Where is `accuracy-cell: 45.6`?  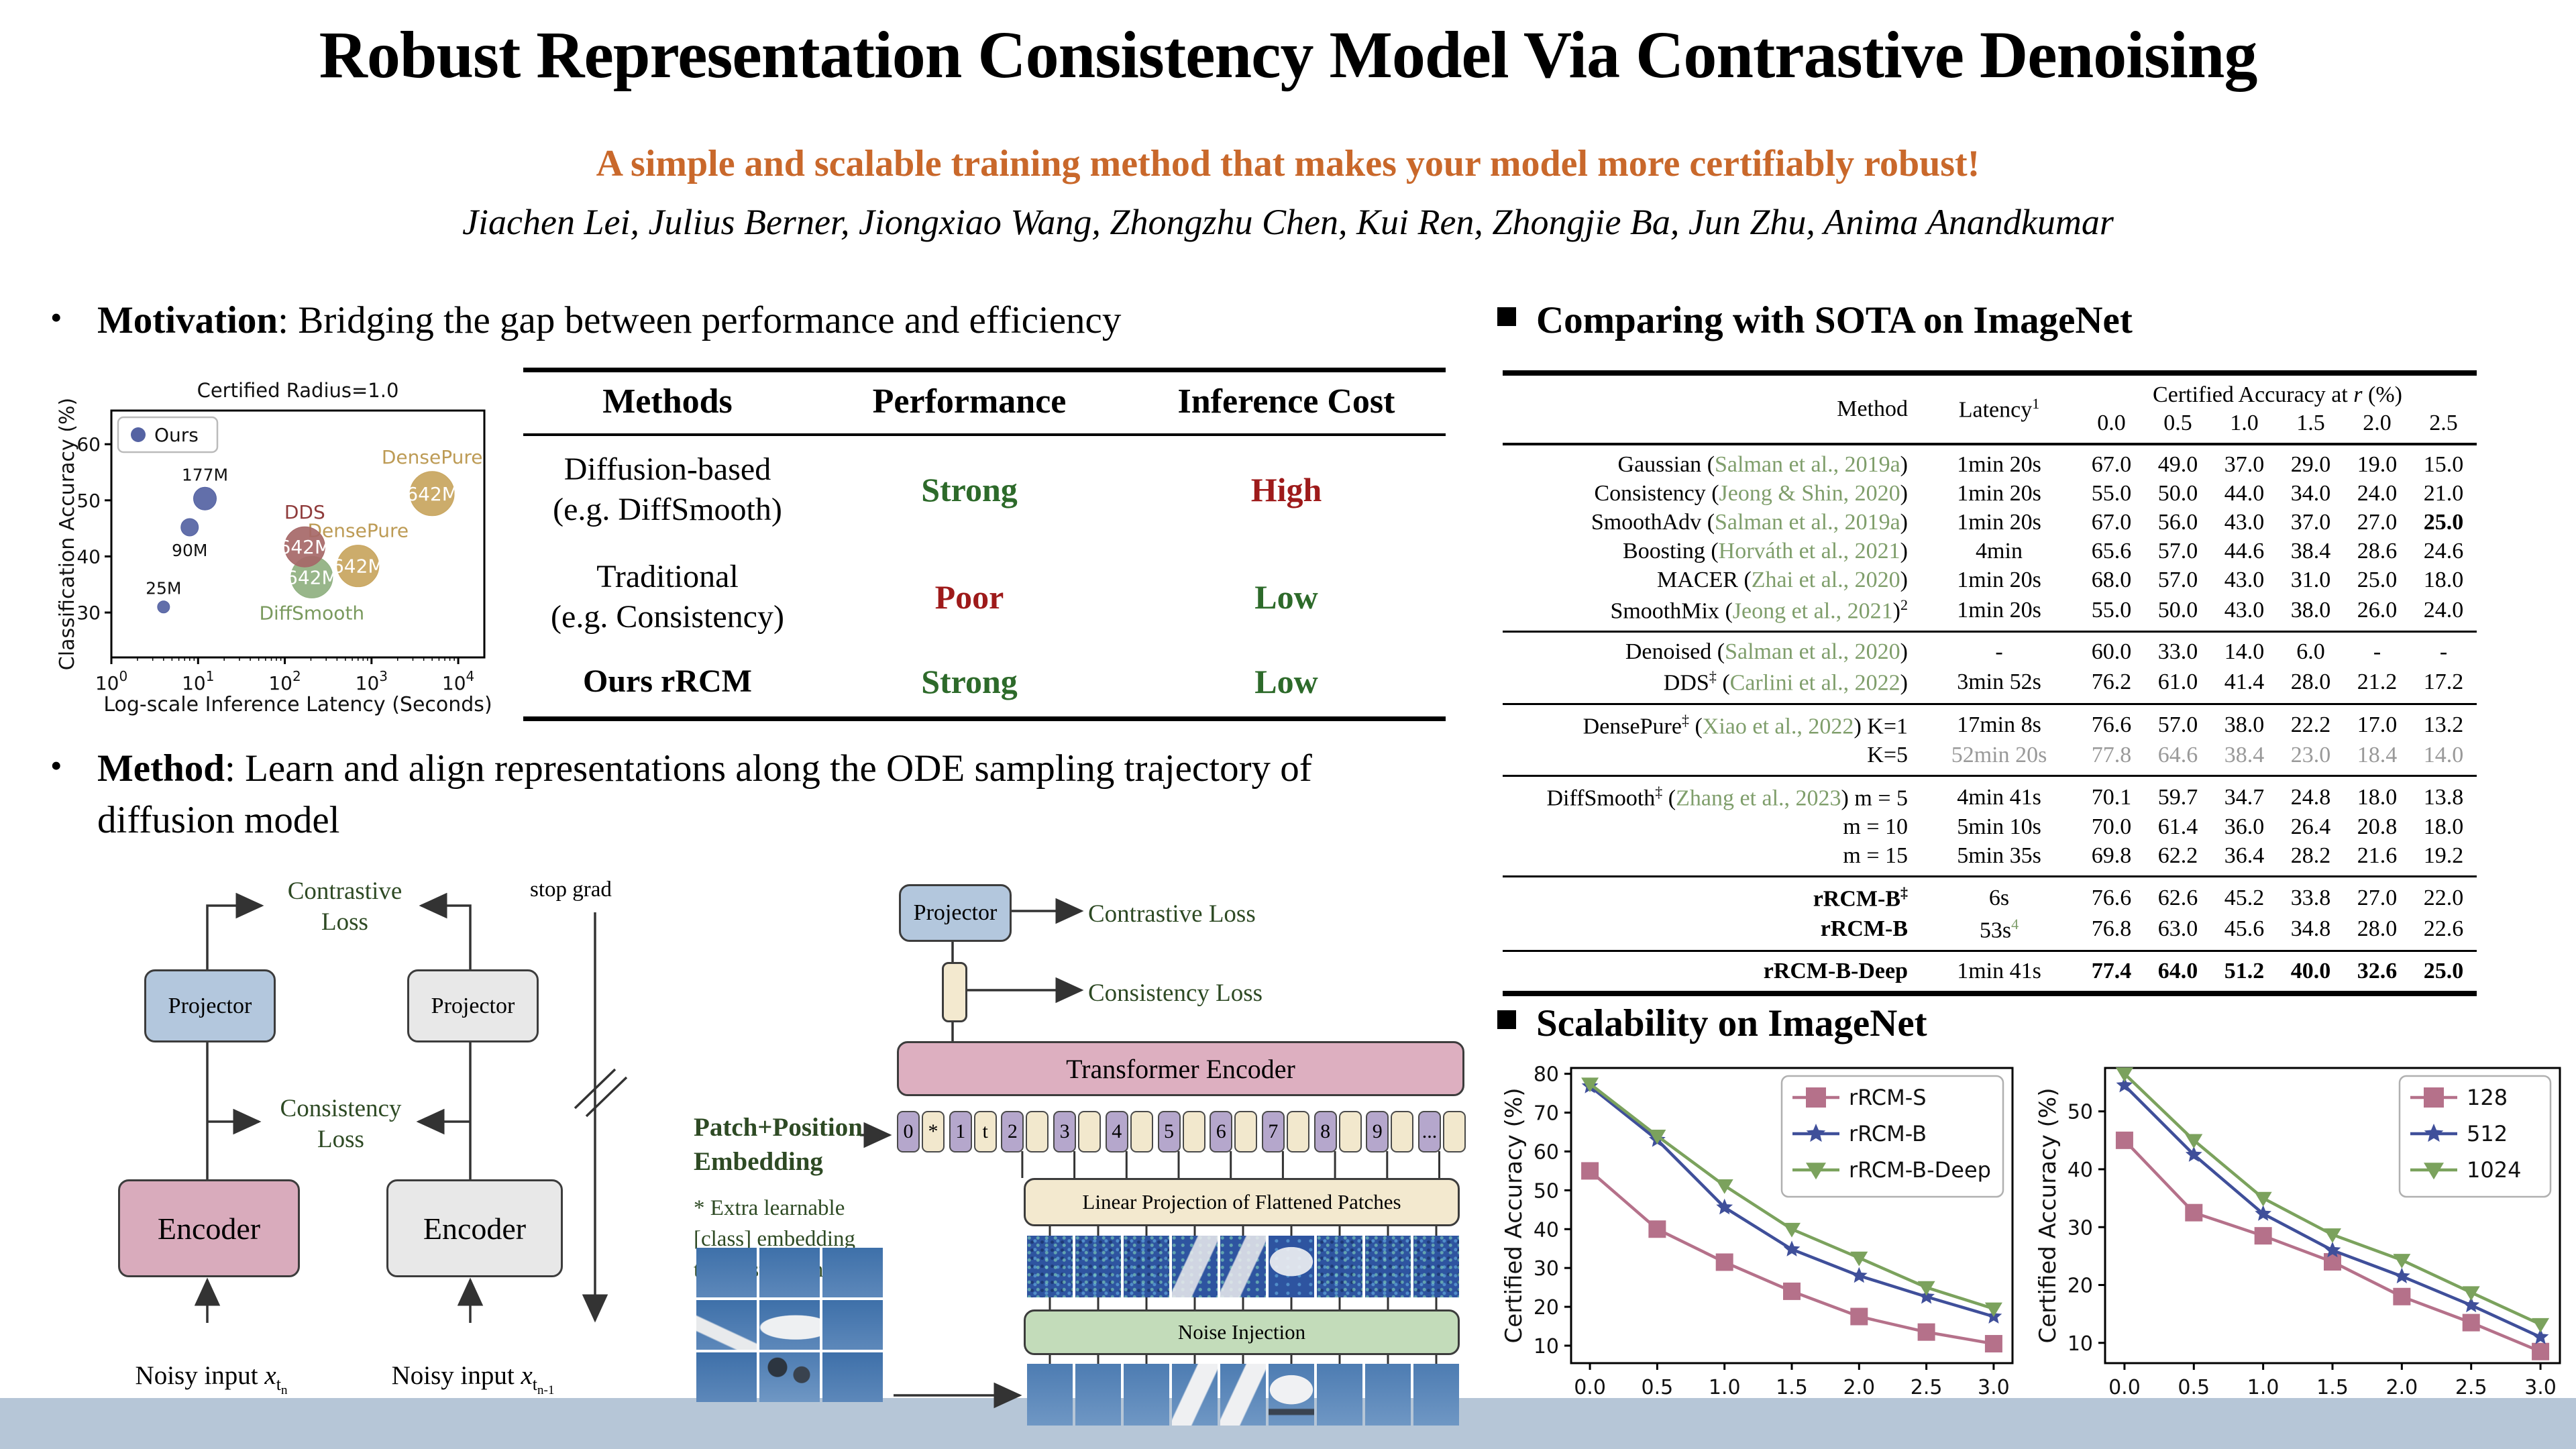
accuracy-cell: 45.6 is located at coordinates (2244, 929).